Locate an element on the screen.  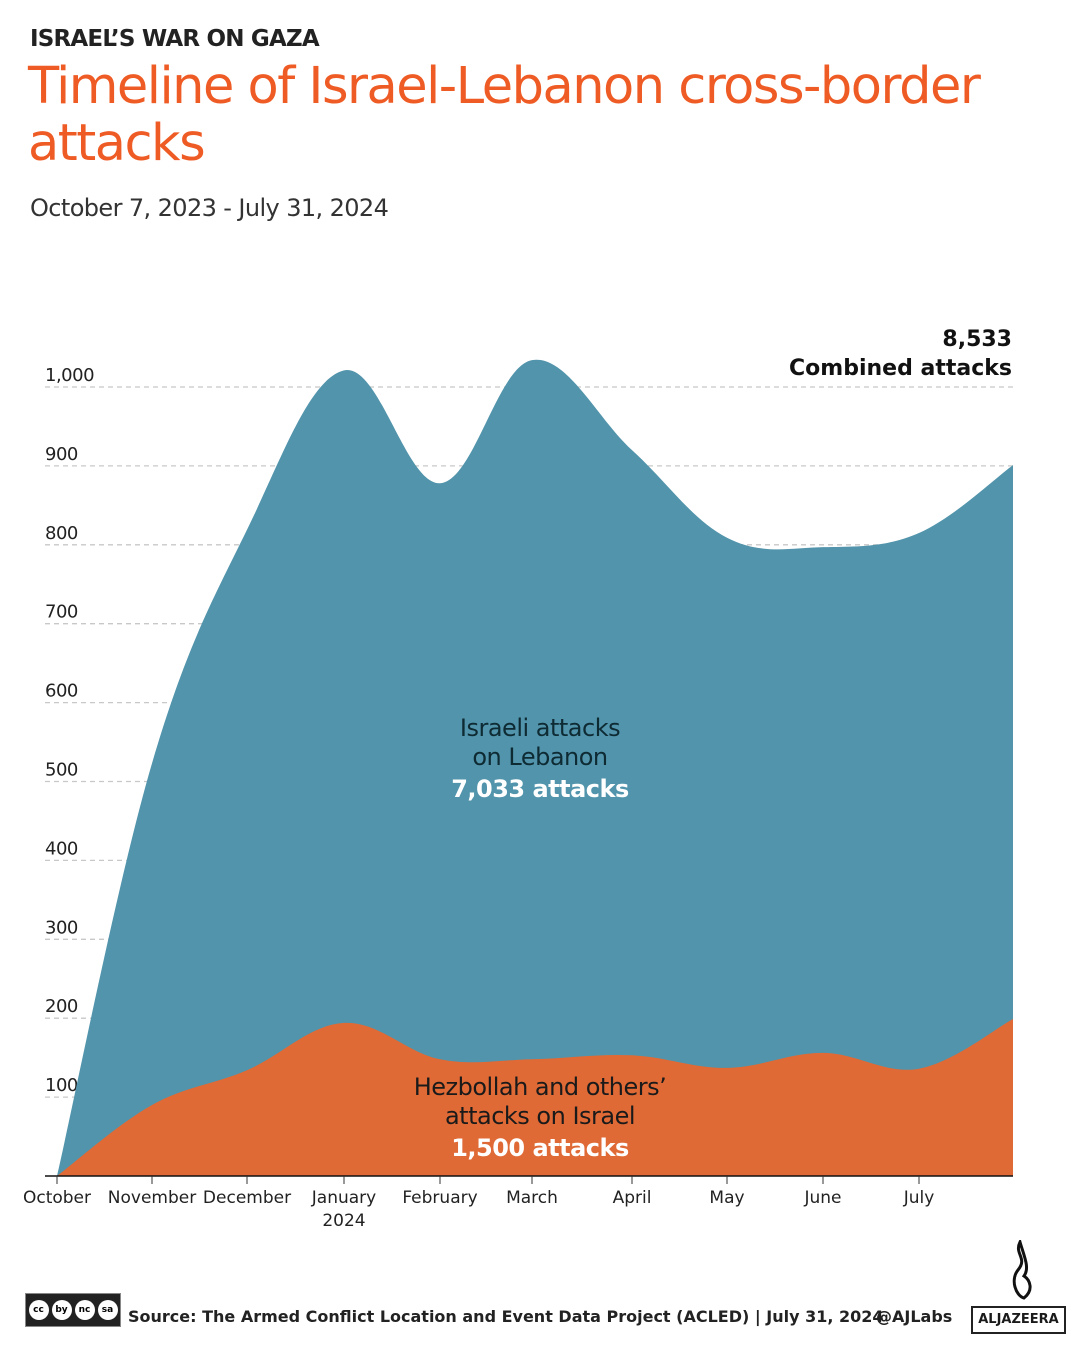
x-tick-label: November is located at coordinates (152, 1198).